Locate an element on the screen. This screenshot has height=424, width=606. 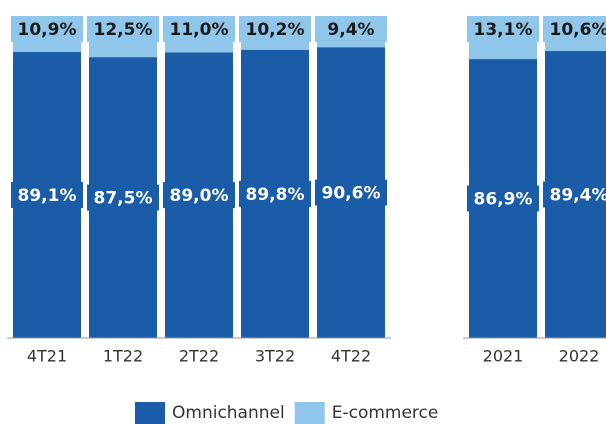
data-label: 89,8% is located at coordinates (275, 195).